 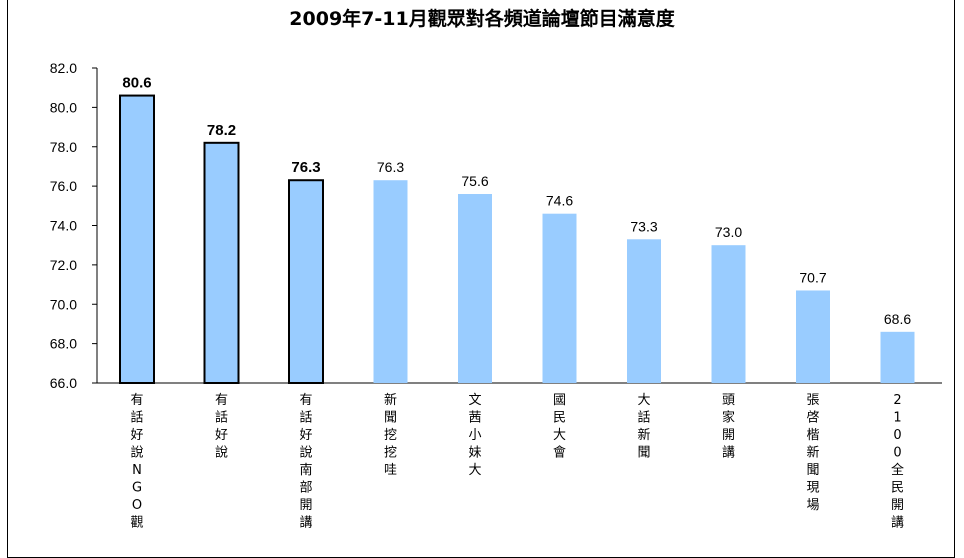 I want to click on category-label-char: 楷, so click(x=812, y=435).